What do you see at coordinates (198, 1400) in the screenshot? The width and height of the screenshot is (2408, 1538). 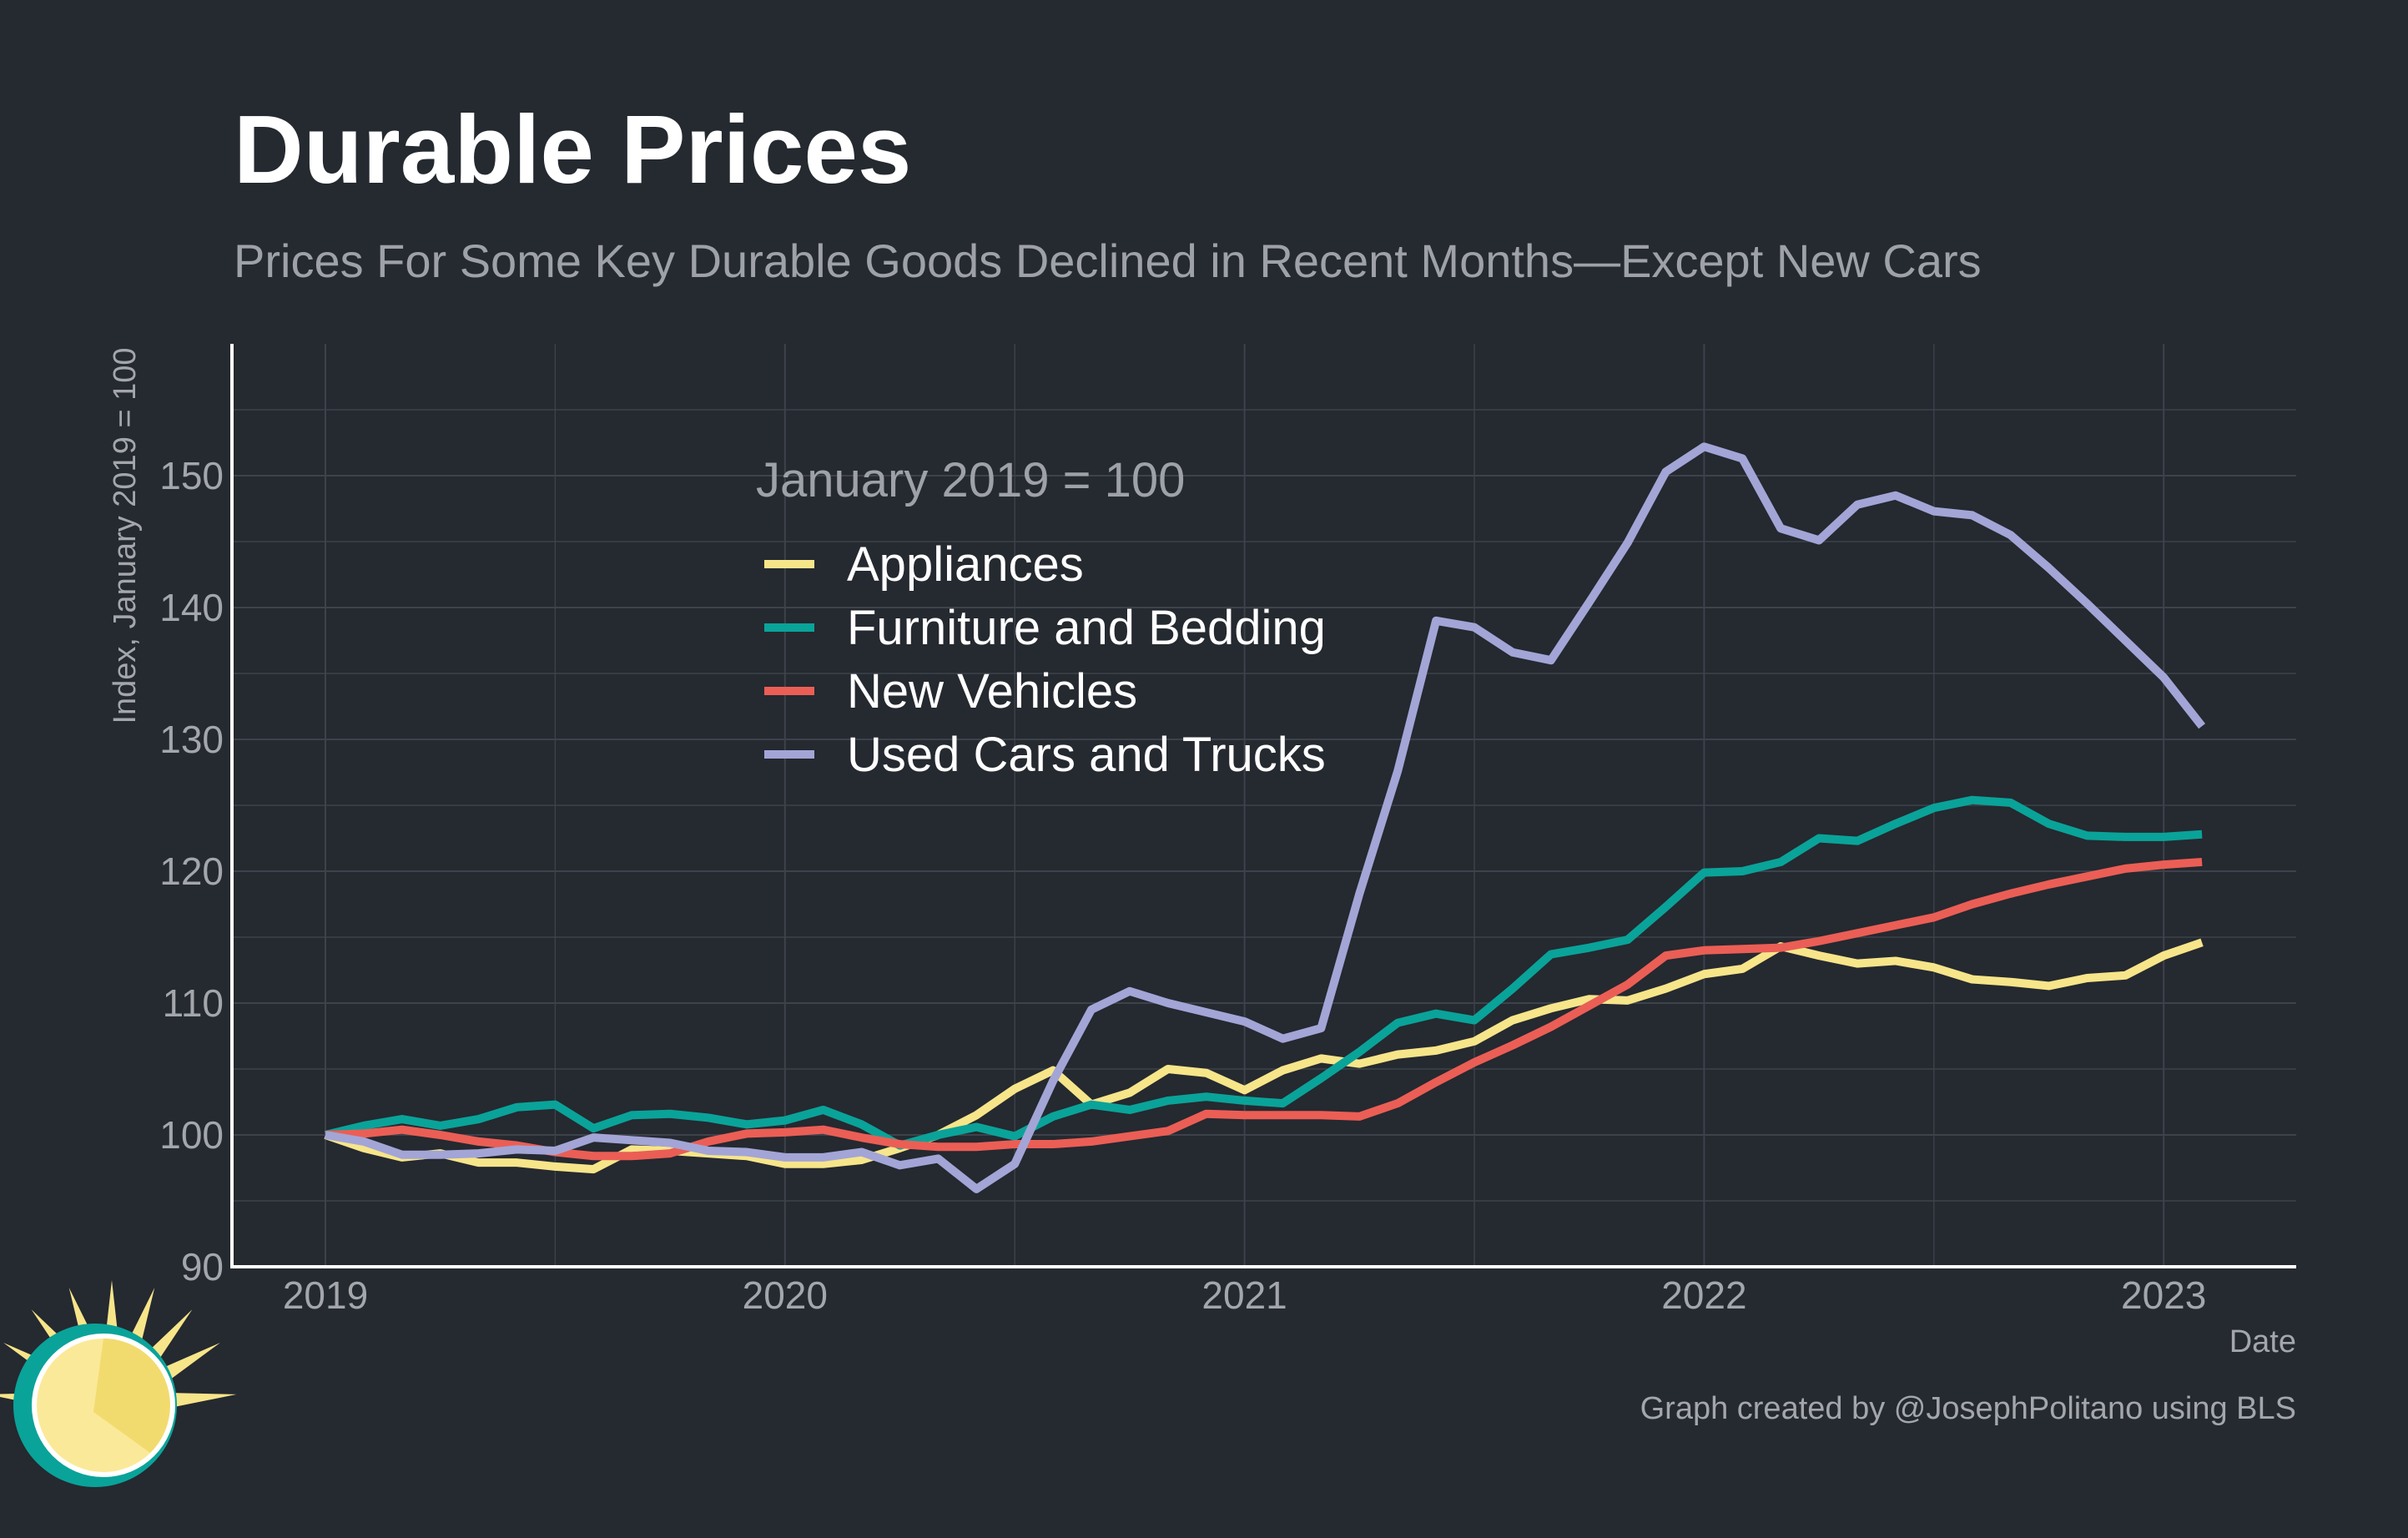 I see `sun-ray` at bounding box center [198, 1400].